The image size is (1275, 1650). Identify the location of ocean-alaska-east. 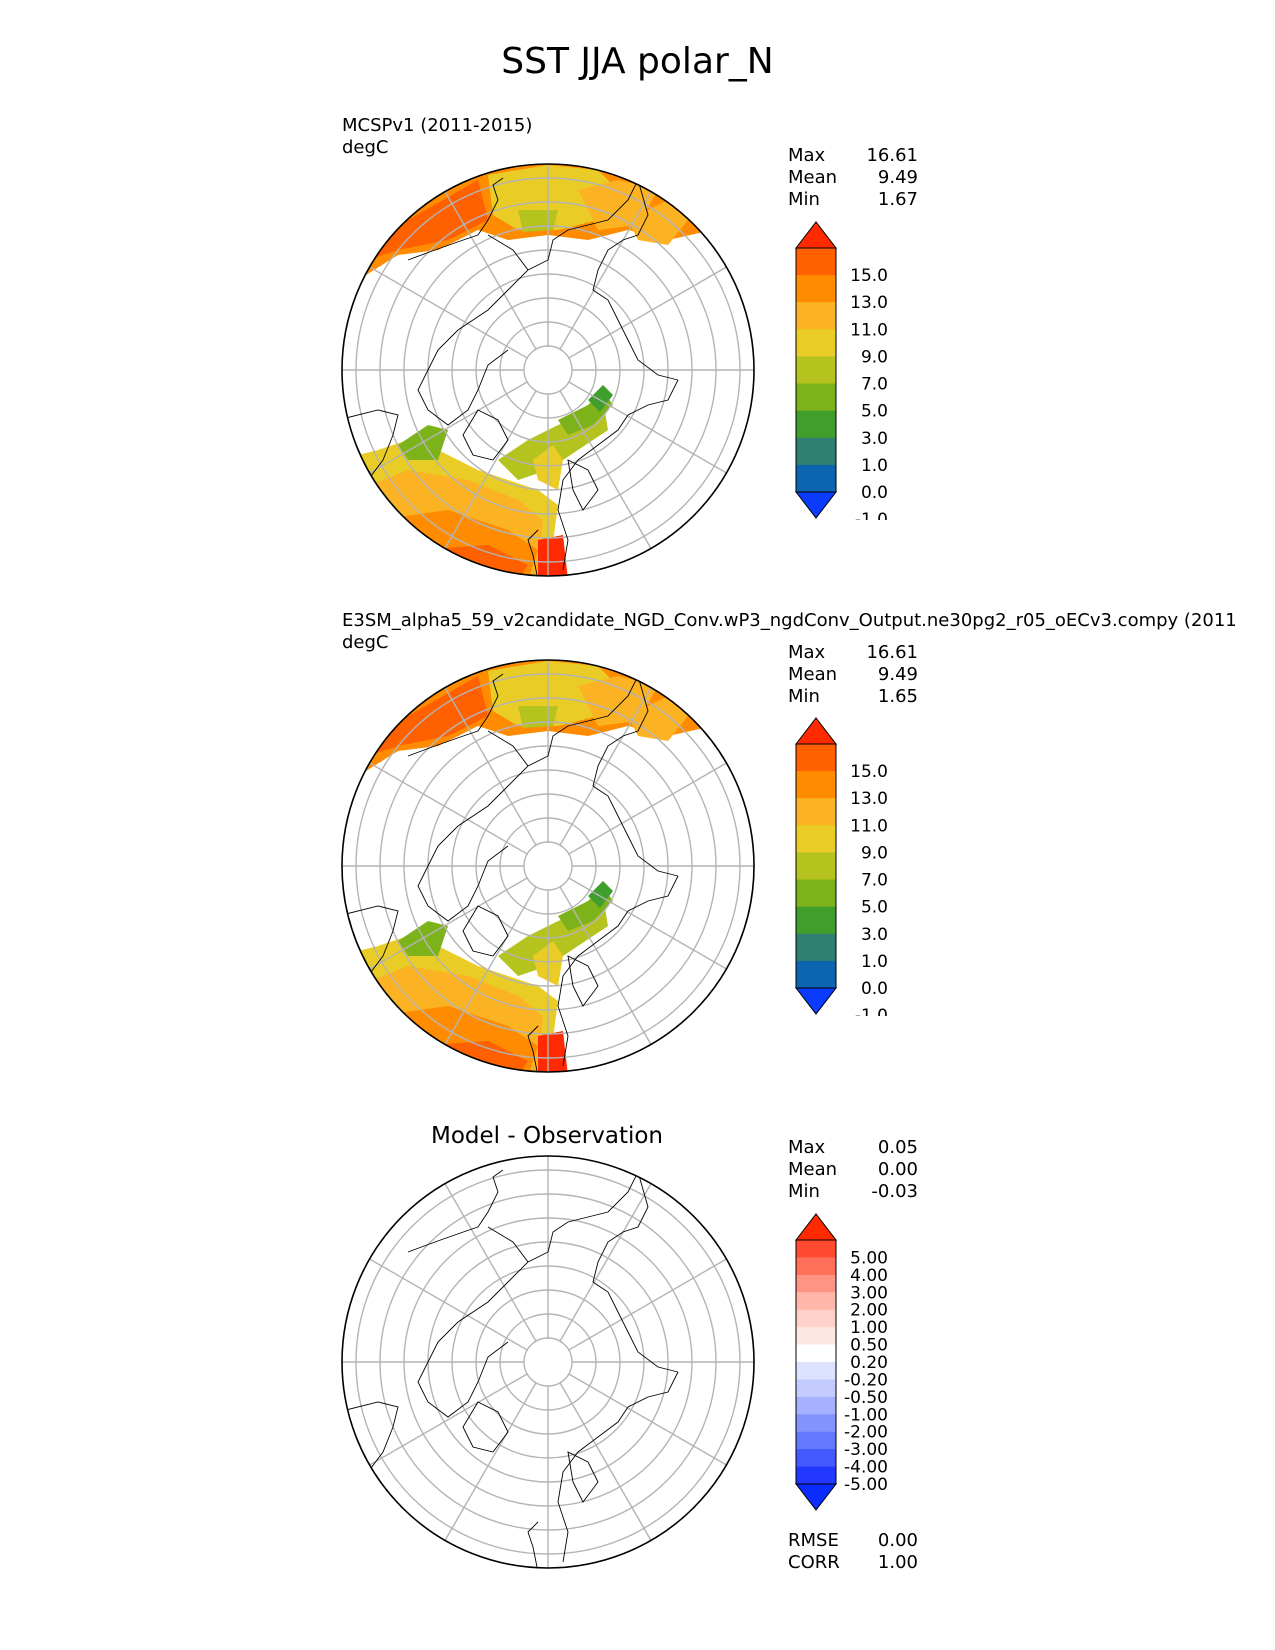
(658, 222).